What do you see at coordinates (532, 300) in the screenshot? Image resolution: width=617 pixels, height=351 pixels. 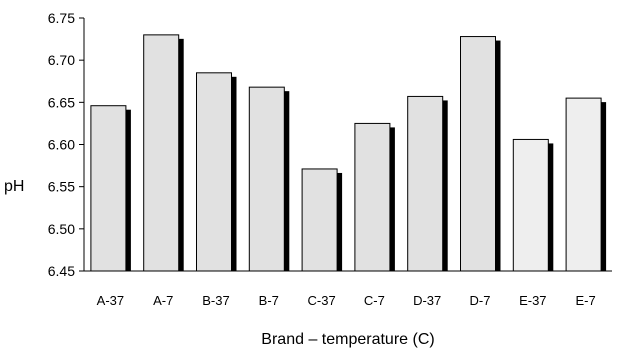 I see `x-tick-label: E-37` at bounding box center [532, 300].